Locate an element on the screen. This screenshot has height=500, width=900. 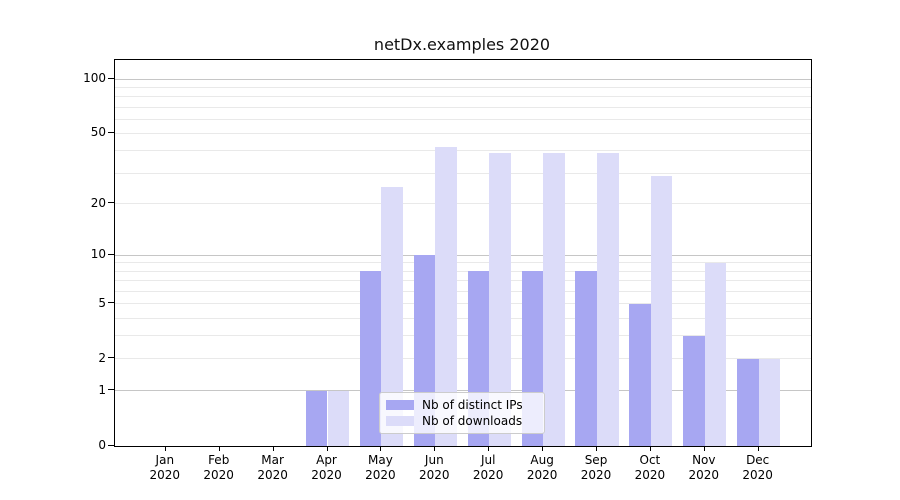
x-tick-mark-may is located at coordinates (381, 448).